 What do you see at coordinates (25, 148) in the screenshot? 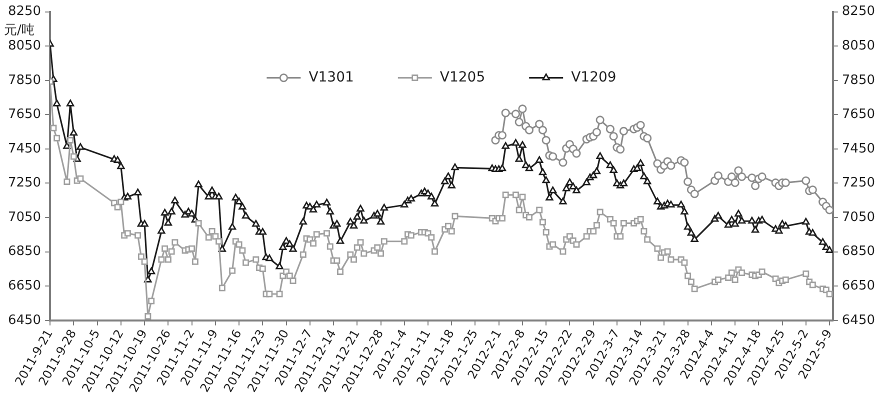
I see `y-tick-label: 7450` at bounding box center [25, 148].